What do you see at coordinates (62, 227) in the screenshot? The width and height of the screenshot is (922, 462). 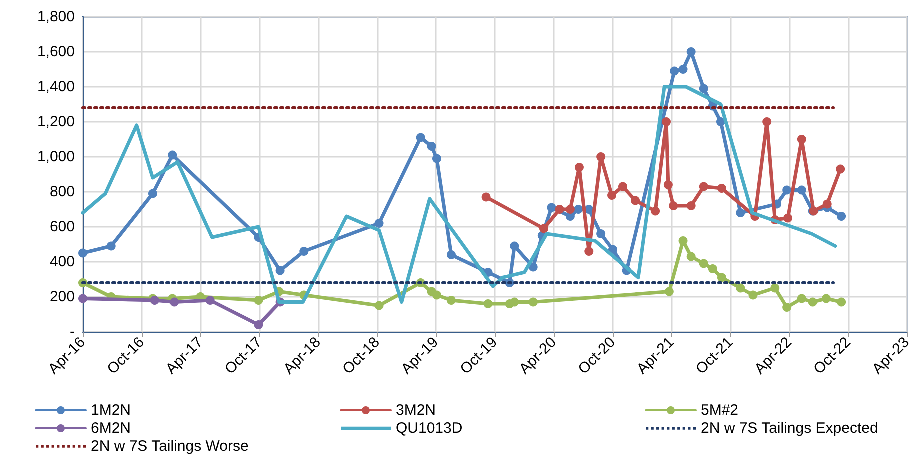 I see `y-tick-label: 600` at bounding box center [62, 227].